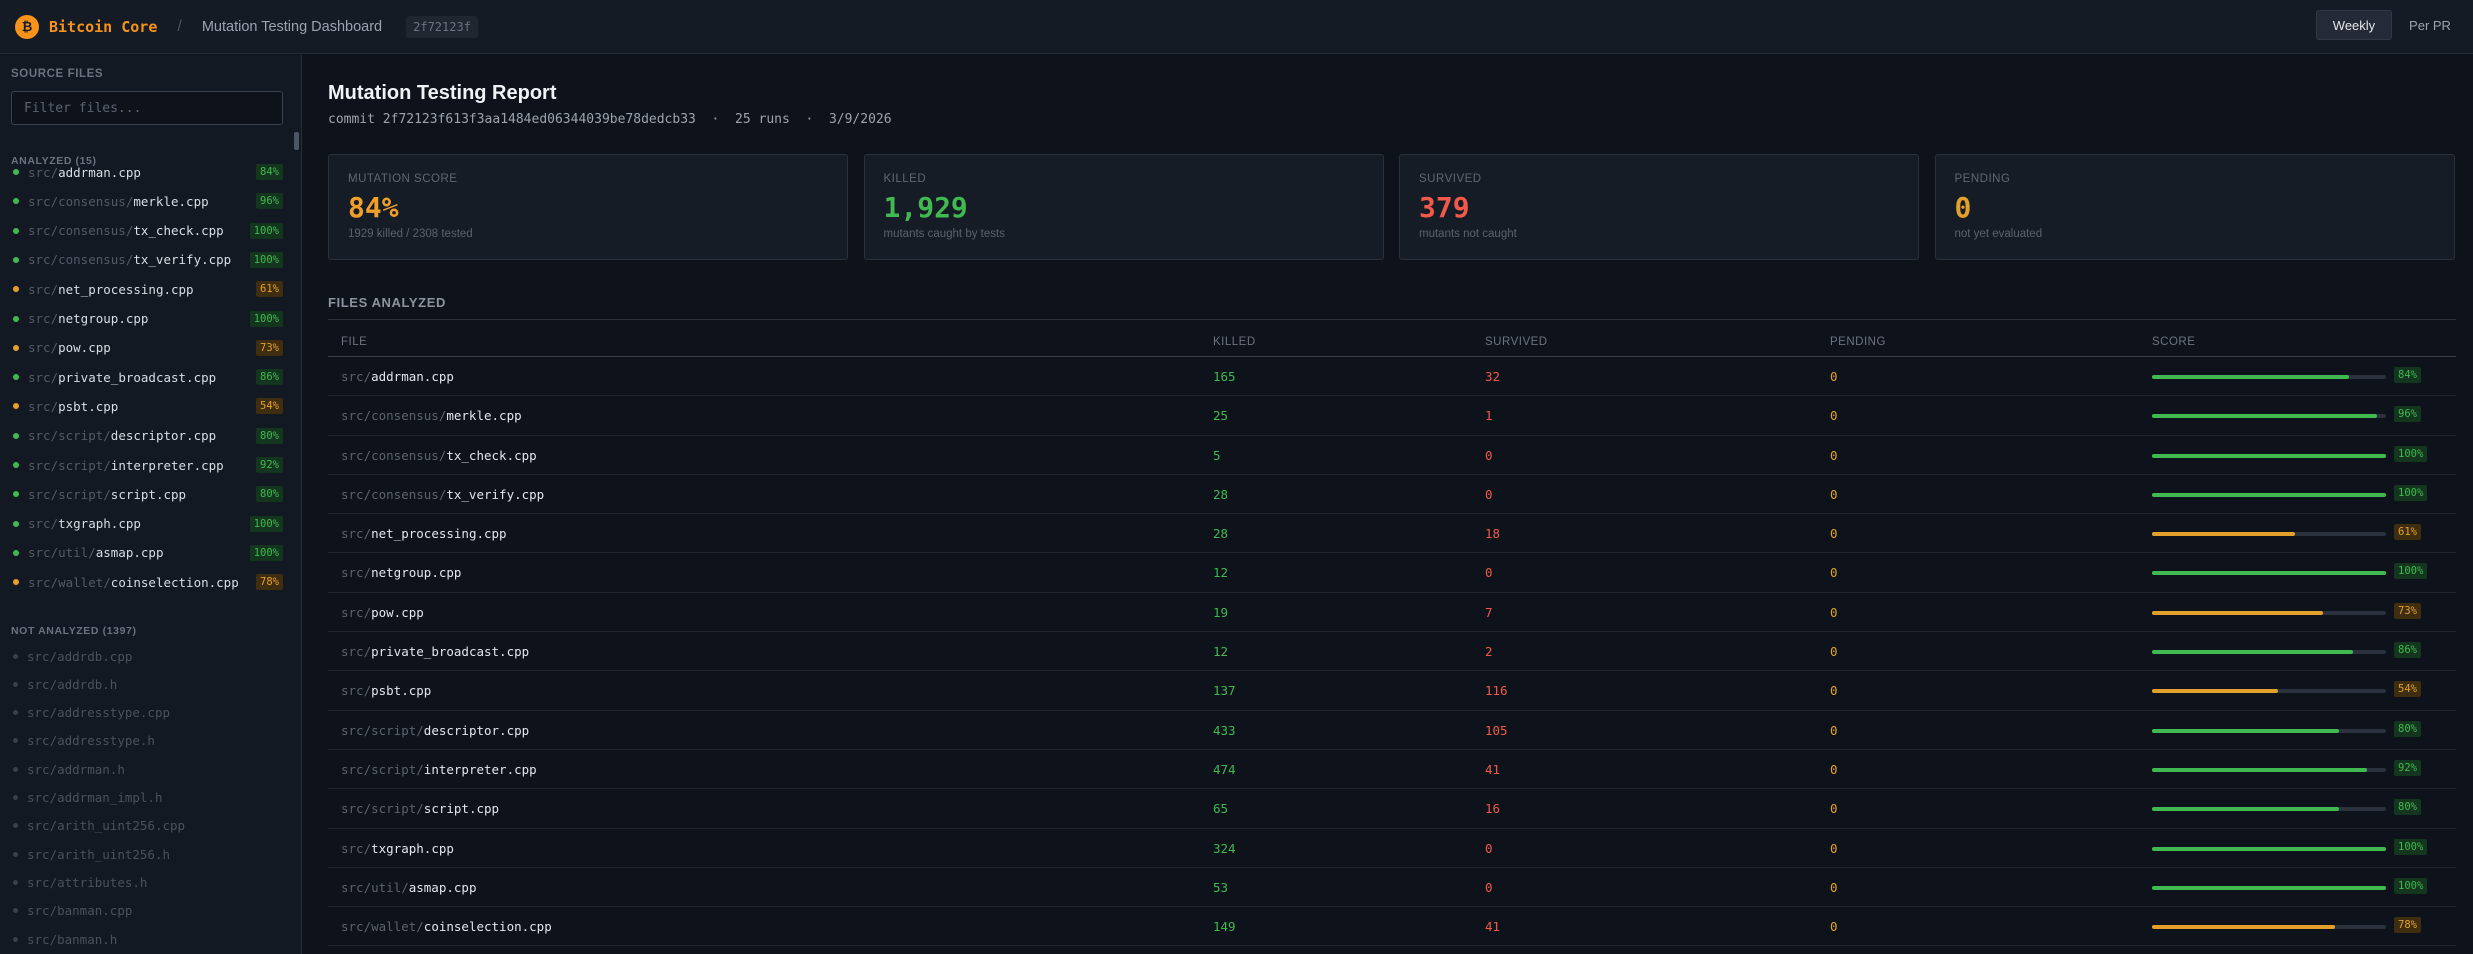 Image resolution: width=2473 pixels, height=954 pixels. Describe the element at coordinates (296, 141) in the screenshot. I see `sidebar-scrollbar` at that location.